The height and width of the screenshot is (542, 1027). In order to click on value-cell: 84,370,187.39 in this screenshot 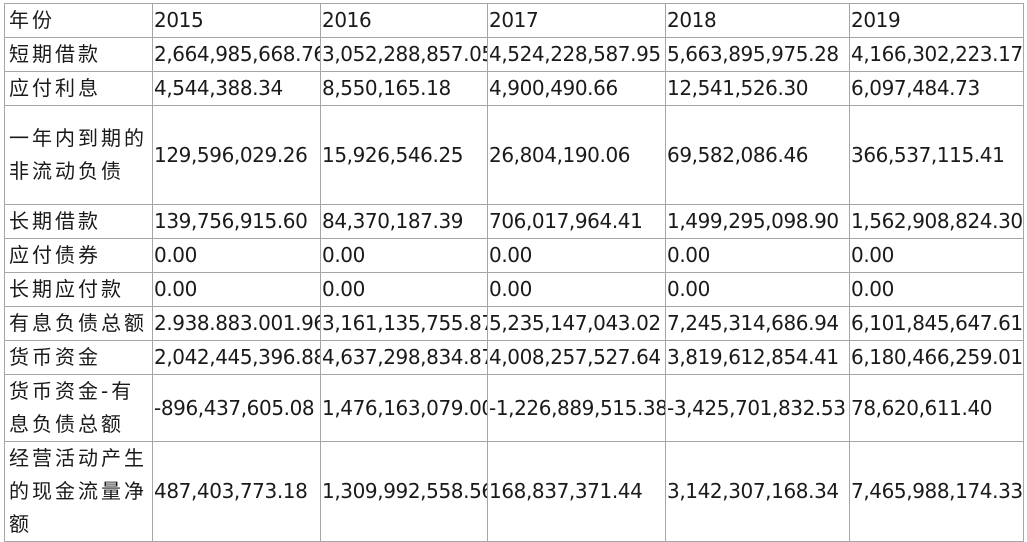, I will do `click(404, 221)`.